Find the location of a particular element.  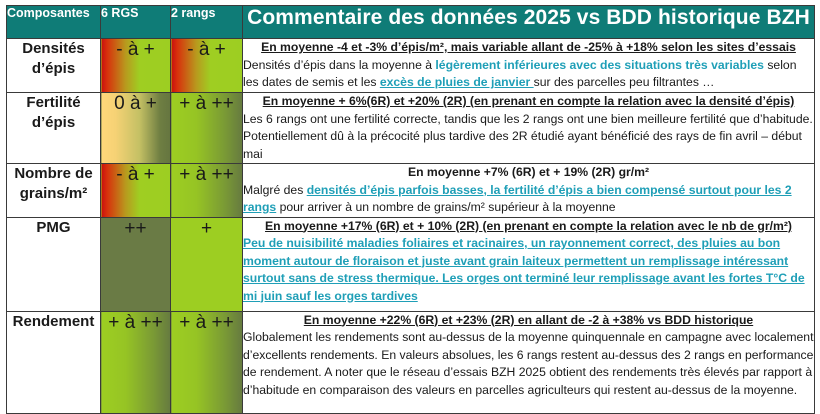

score-6r: + à ++ is located at coordinates (135, 362).